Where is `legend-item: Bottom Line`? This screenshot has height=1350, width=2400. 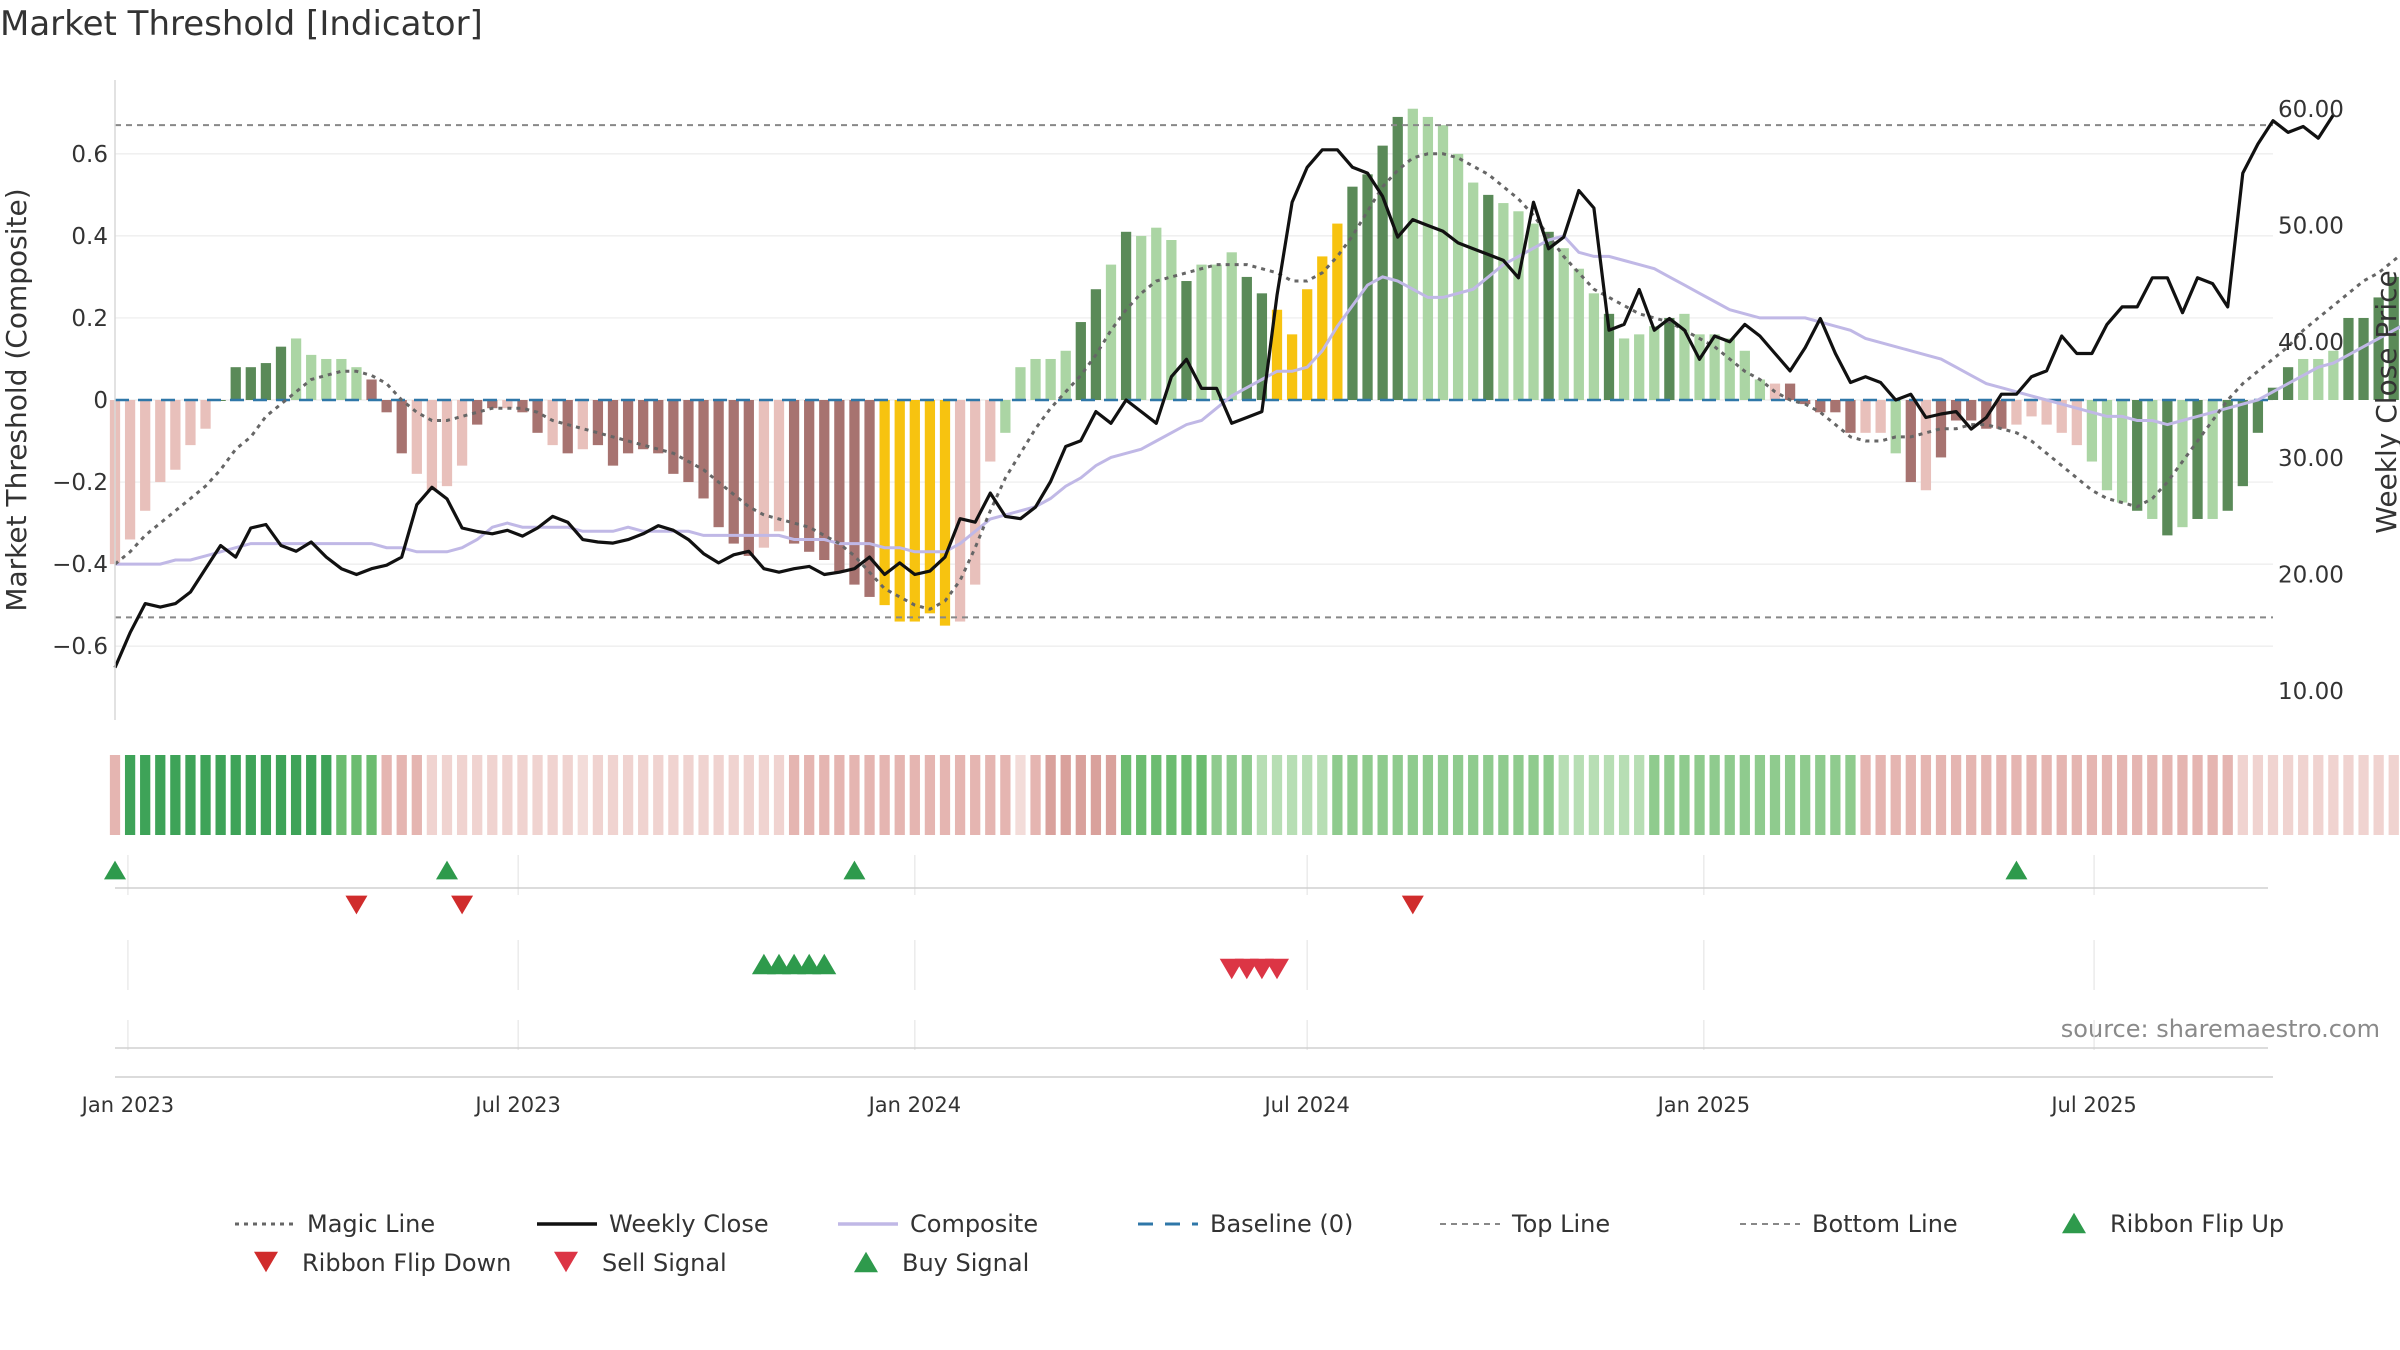
legend-item: Bottom Line is located at coordinates (1849, 1224).